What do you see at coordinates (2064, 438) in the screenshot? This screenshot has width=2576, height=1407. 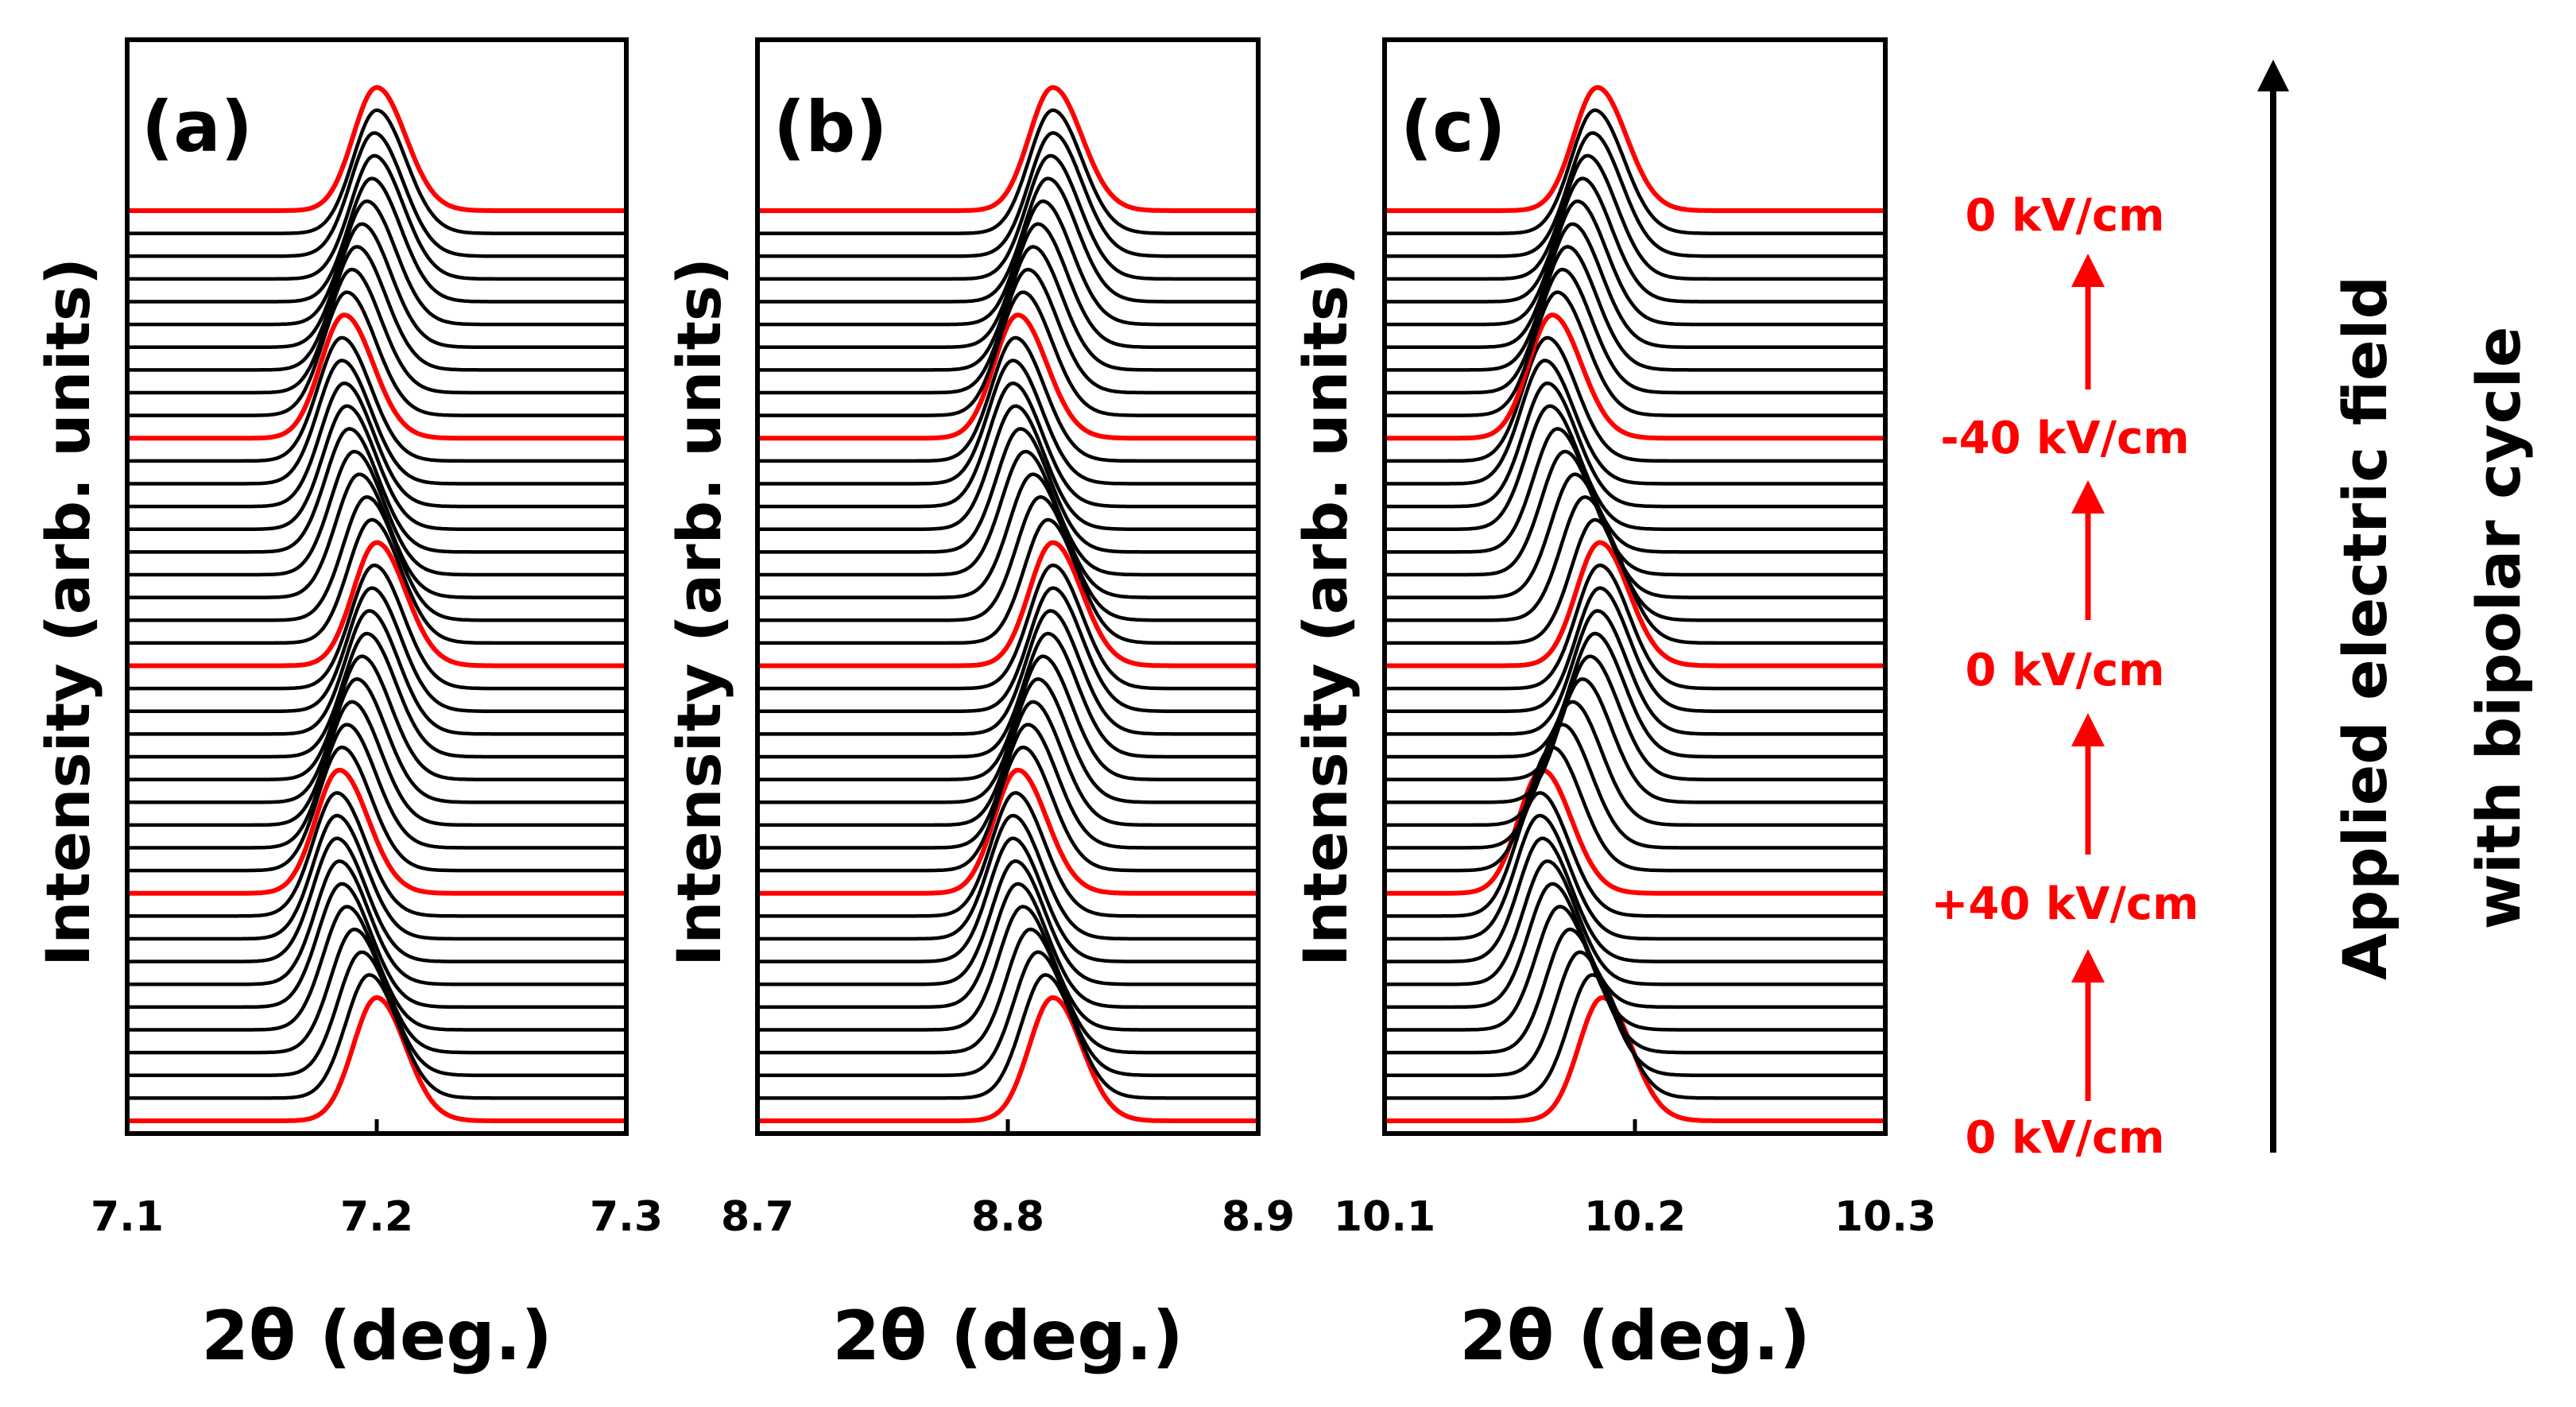 I see `field-label-neg40: -40 kV/cm` at bounding box center [2064, 438].